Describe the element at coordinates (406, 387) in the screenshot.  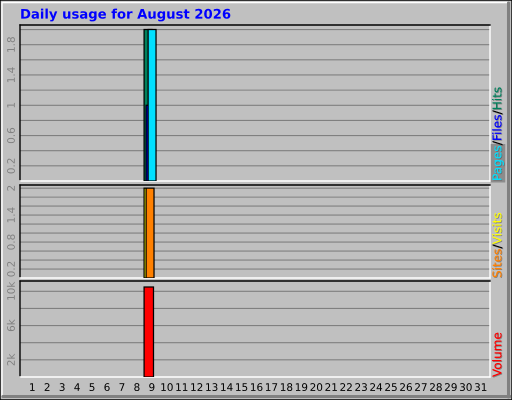
I see `x-tick-label: 26` at that location.